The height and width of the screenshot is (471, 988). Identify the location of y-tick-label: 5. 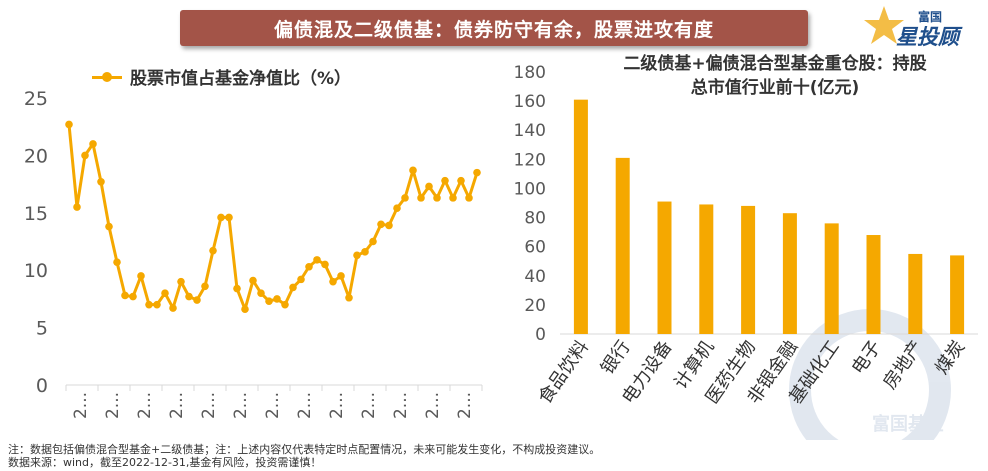
(42, 329).